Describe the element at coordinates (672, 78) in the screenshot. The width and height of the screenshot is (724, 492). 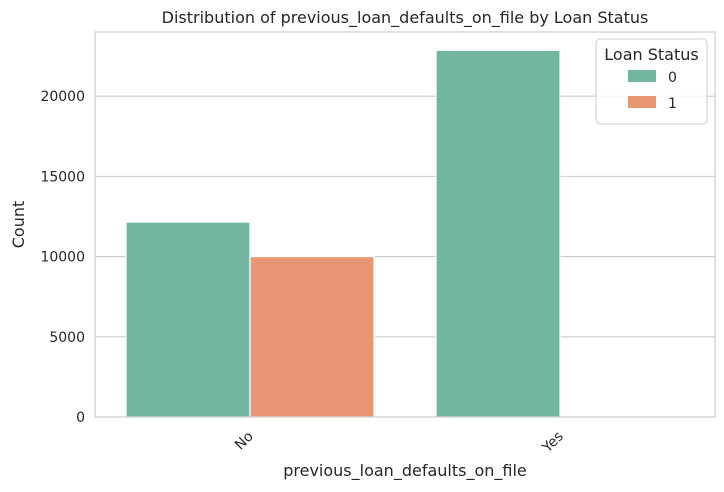
I see `legend-label: 0` at that location.